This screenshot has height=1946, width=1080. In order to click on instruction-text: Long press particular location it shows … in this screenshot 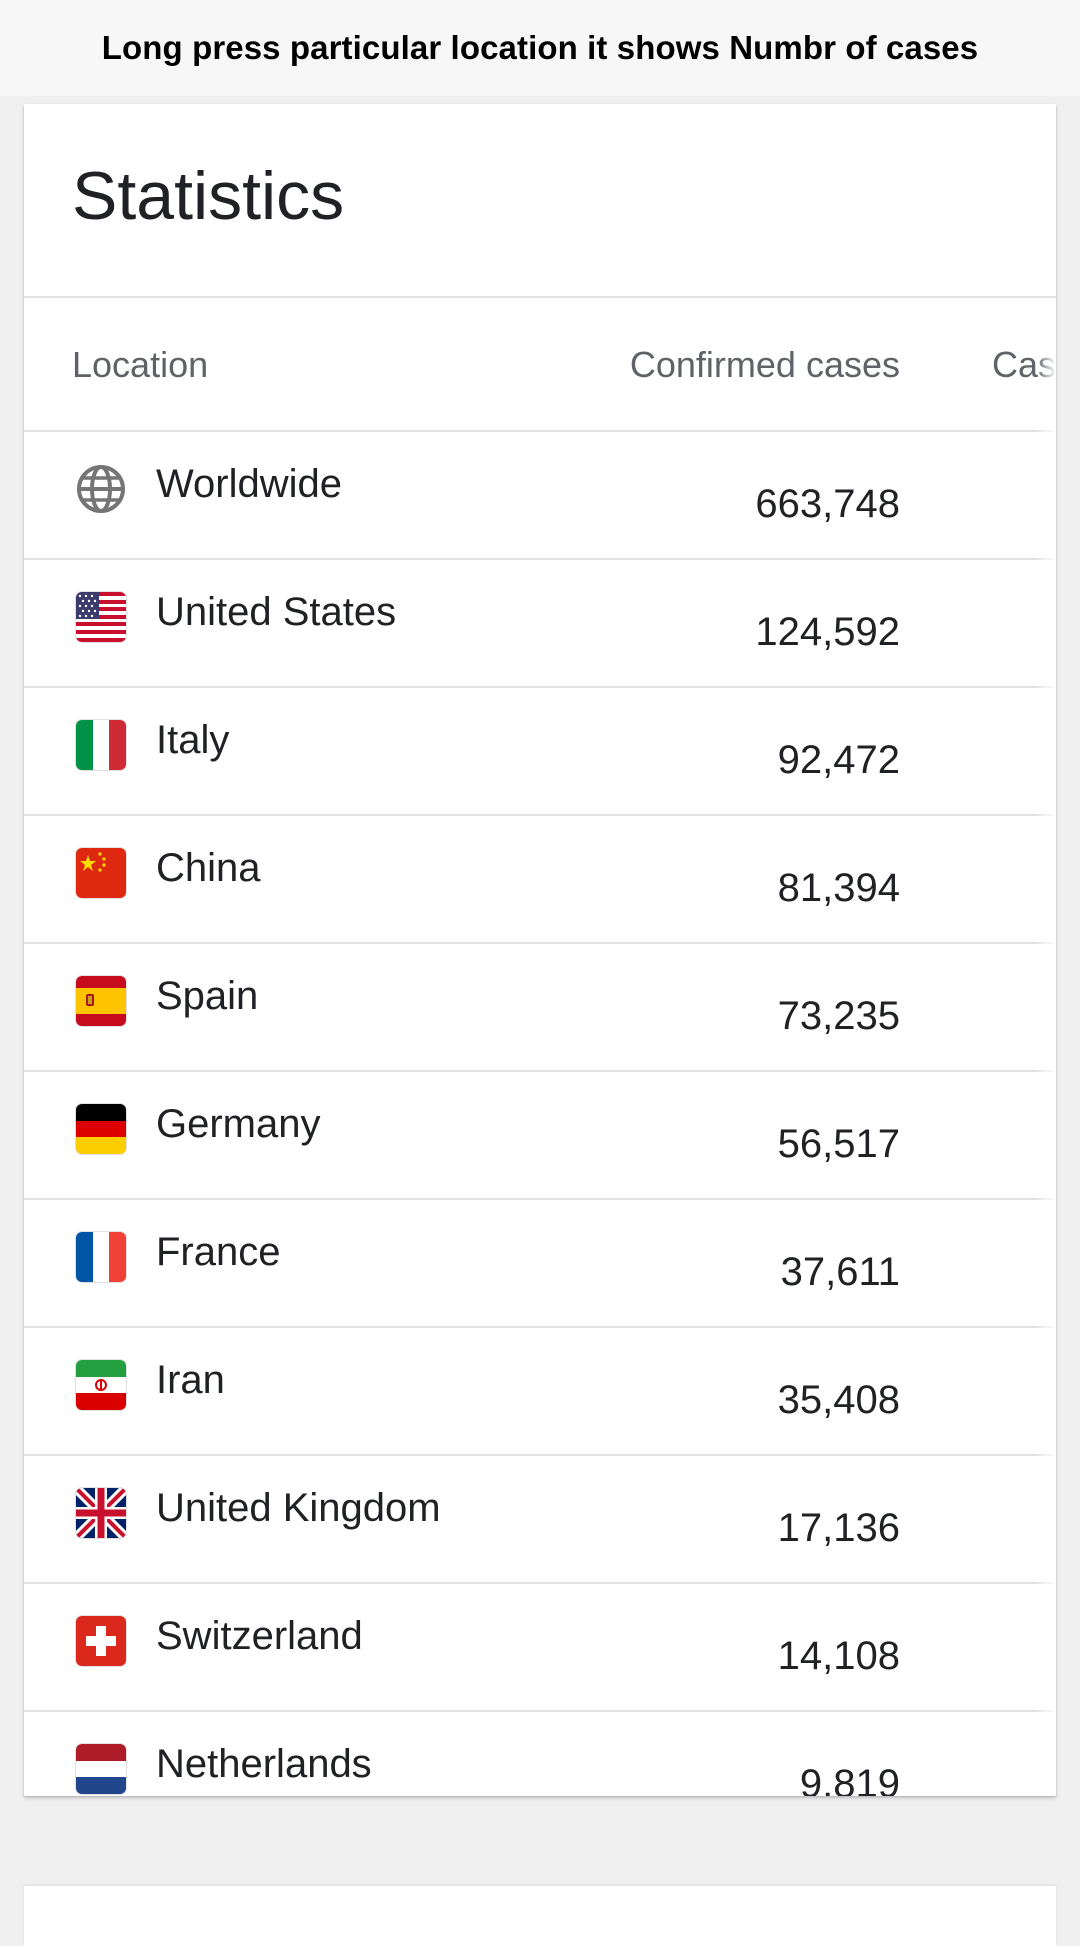, I will do `click(540, 47)`.